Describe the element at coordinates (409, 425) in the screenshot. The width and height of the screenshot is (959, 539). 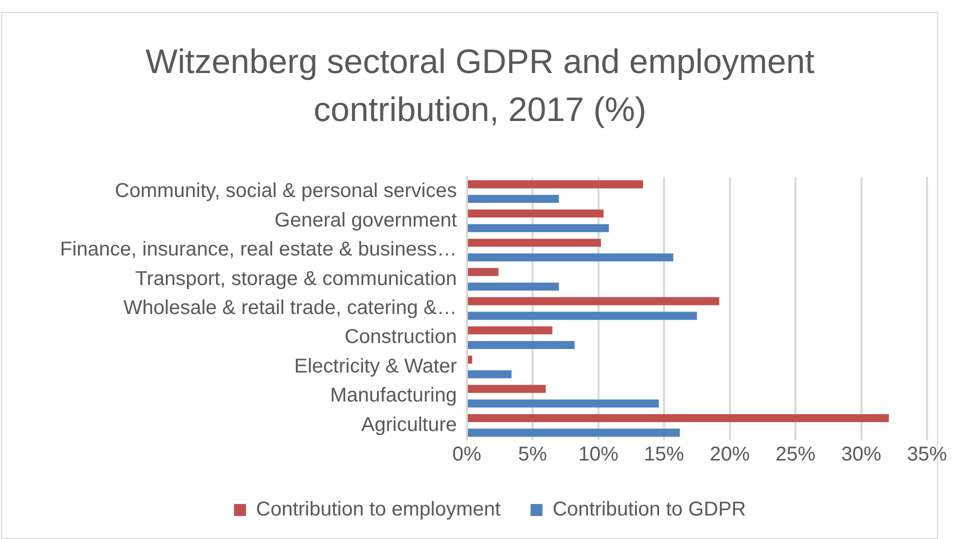
I see `y-tick-label: Agriculture` at that location.